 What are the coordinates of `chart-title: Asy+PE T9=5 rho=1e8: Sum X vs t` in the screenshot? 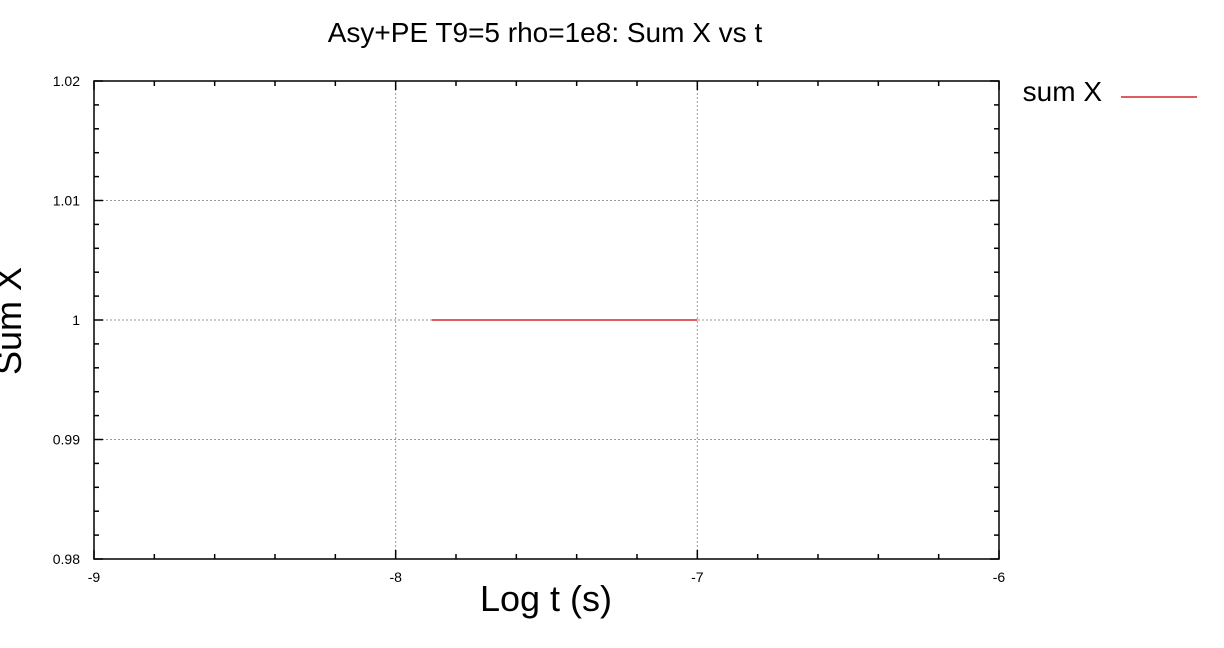 It's located at (545, 32).